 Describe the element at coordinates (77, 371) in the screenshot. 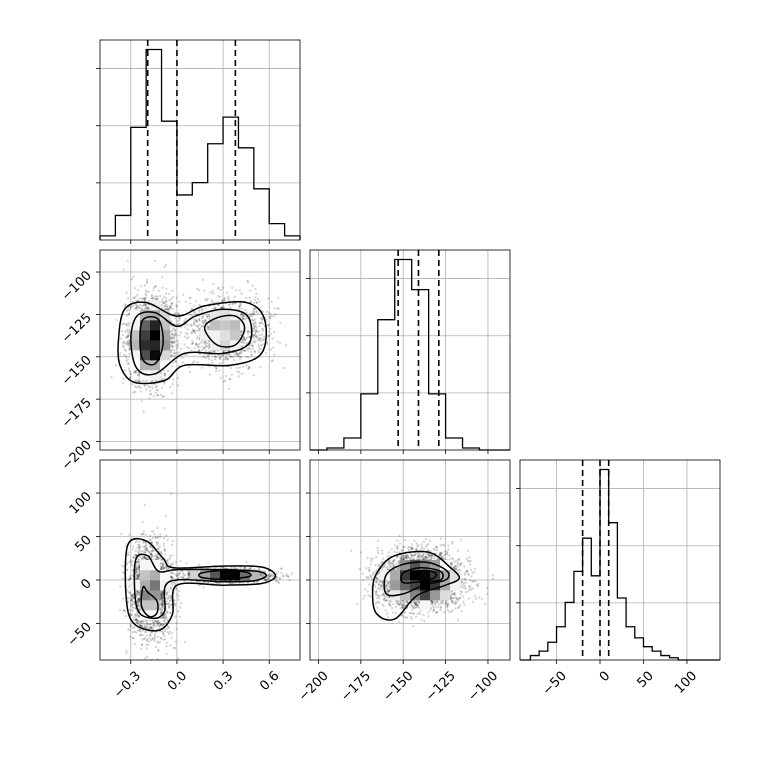

I see `y-tick-label-p1: −150` at that location.